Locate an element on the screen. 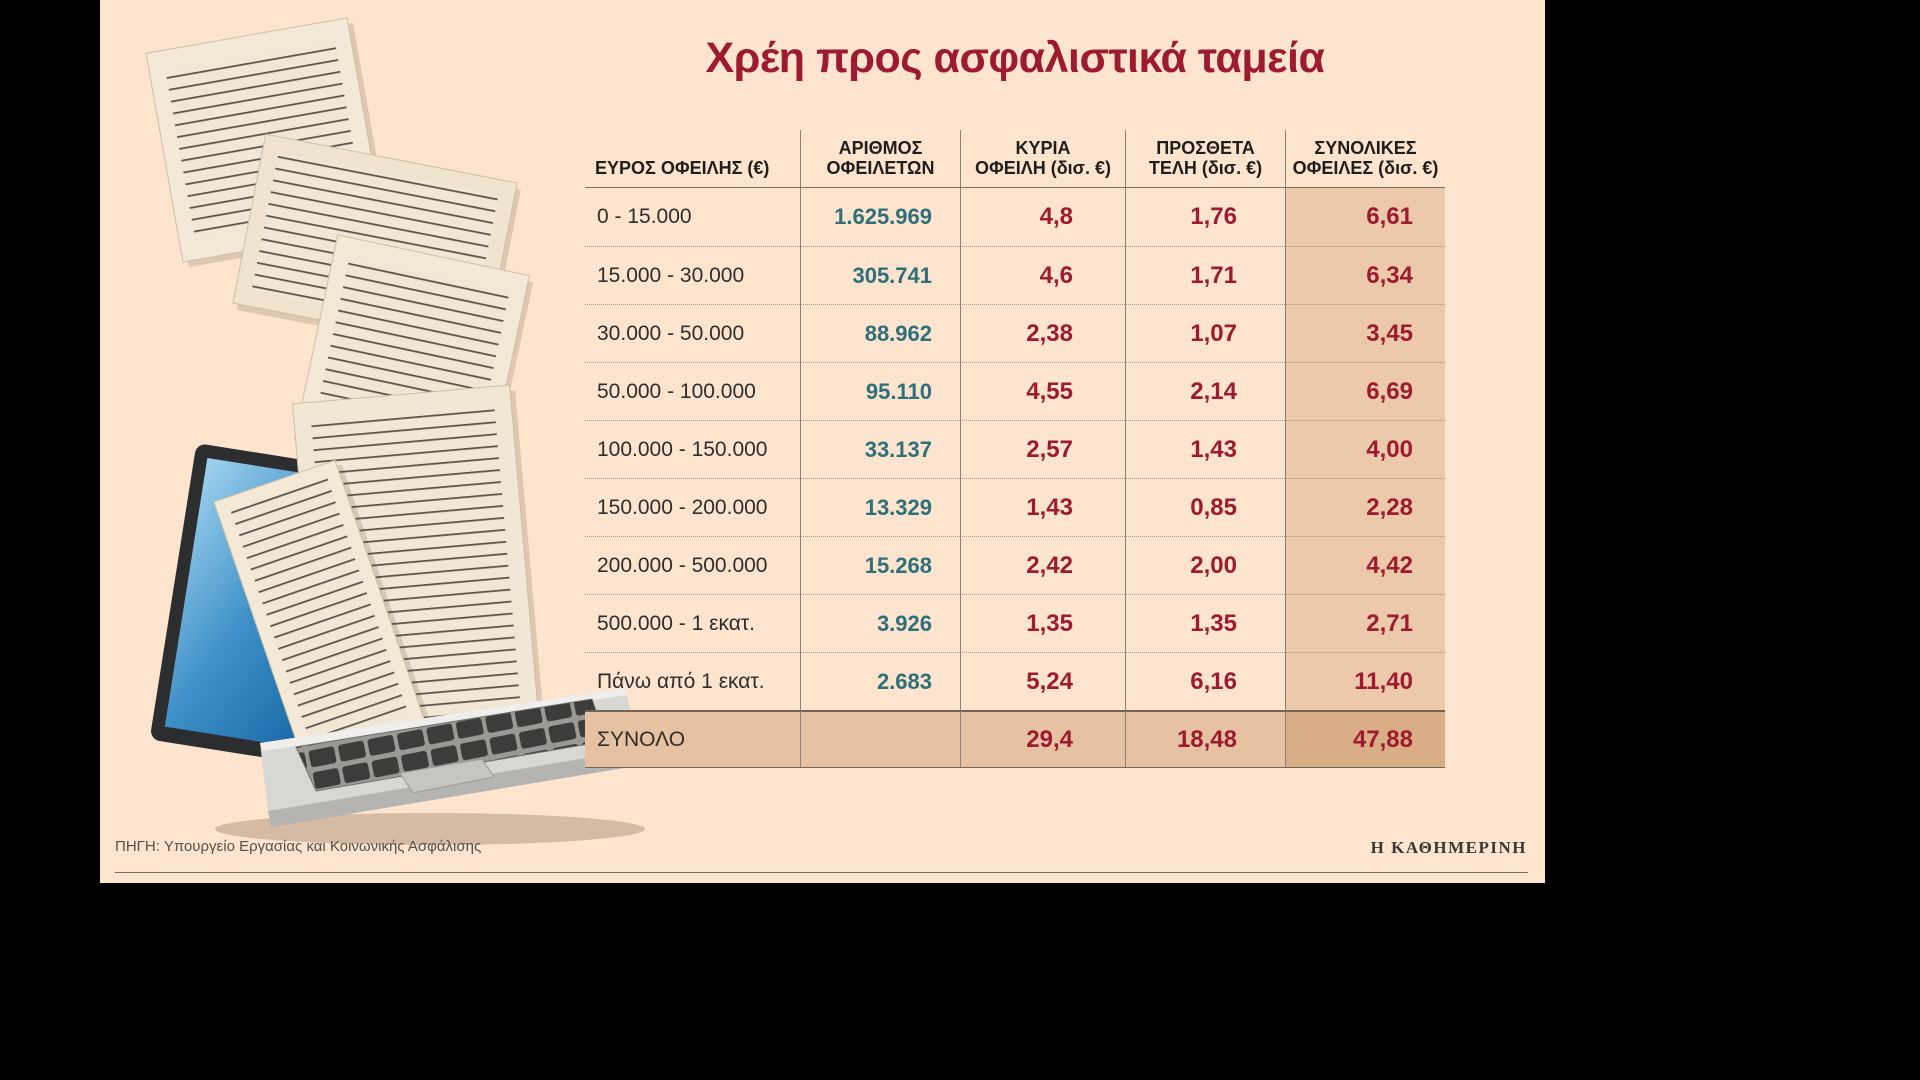 Image resolution: width=1920 pixels, height=1080 pixels. row-range: 30.000 - 50.000 is located at coordinates (692, 333).